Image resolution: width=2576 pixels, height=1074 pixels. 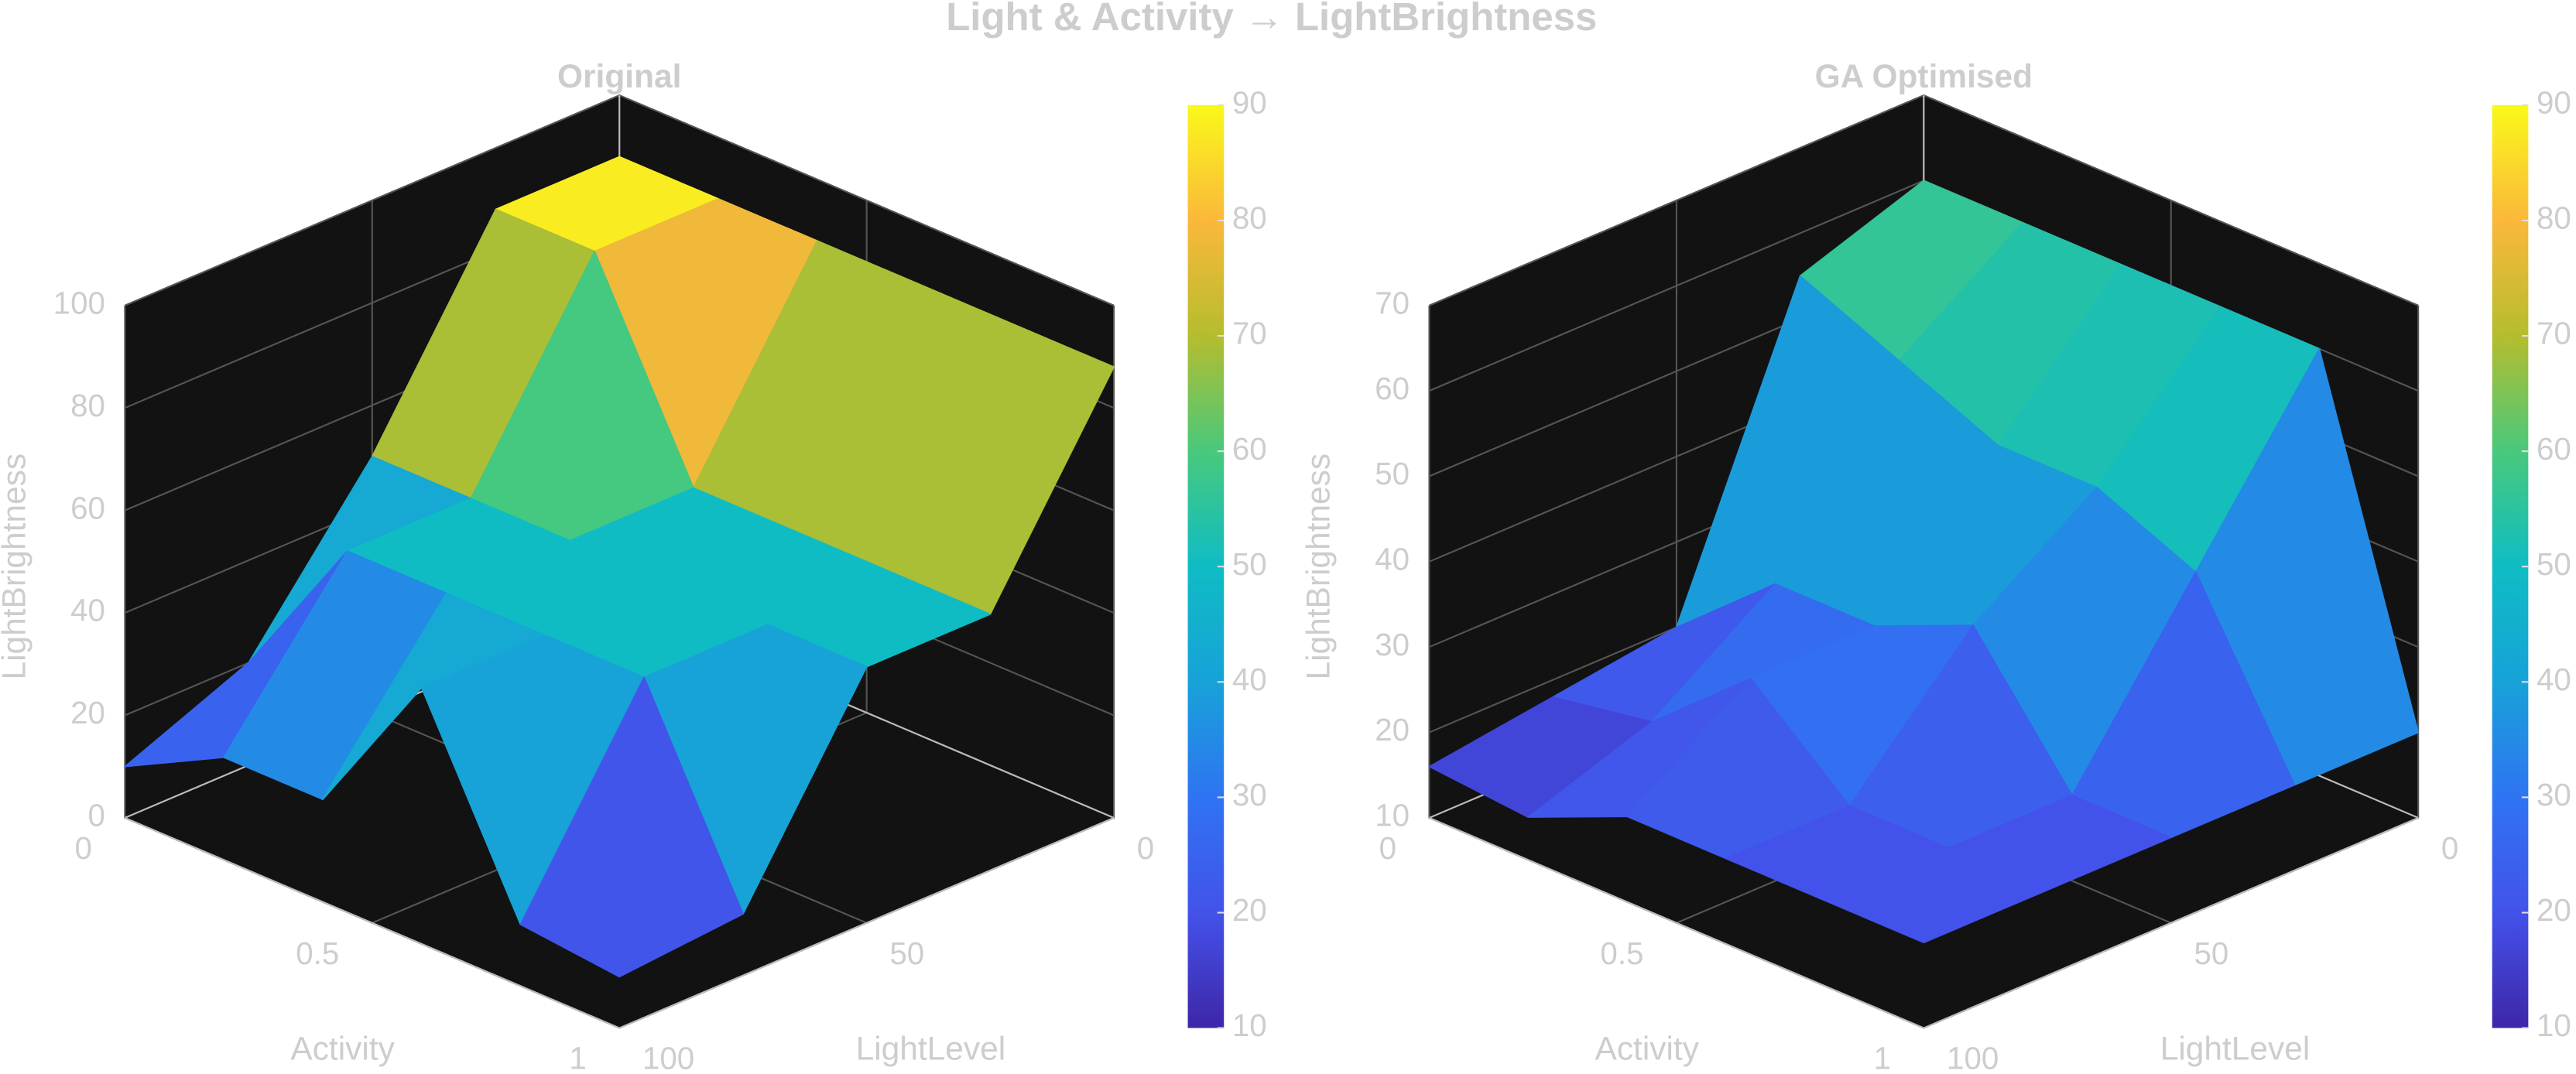 I want to click on subplot-title: Original, so click(x=619, y=76).